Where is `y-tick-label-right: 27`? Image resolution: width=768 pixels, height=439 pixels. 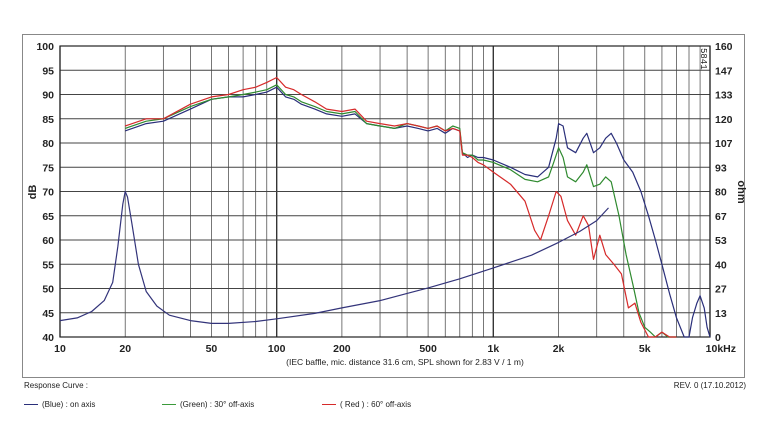
y-tick-label-right: 27 is located at coordinates (721, 290).